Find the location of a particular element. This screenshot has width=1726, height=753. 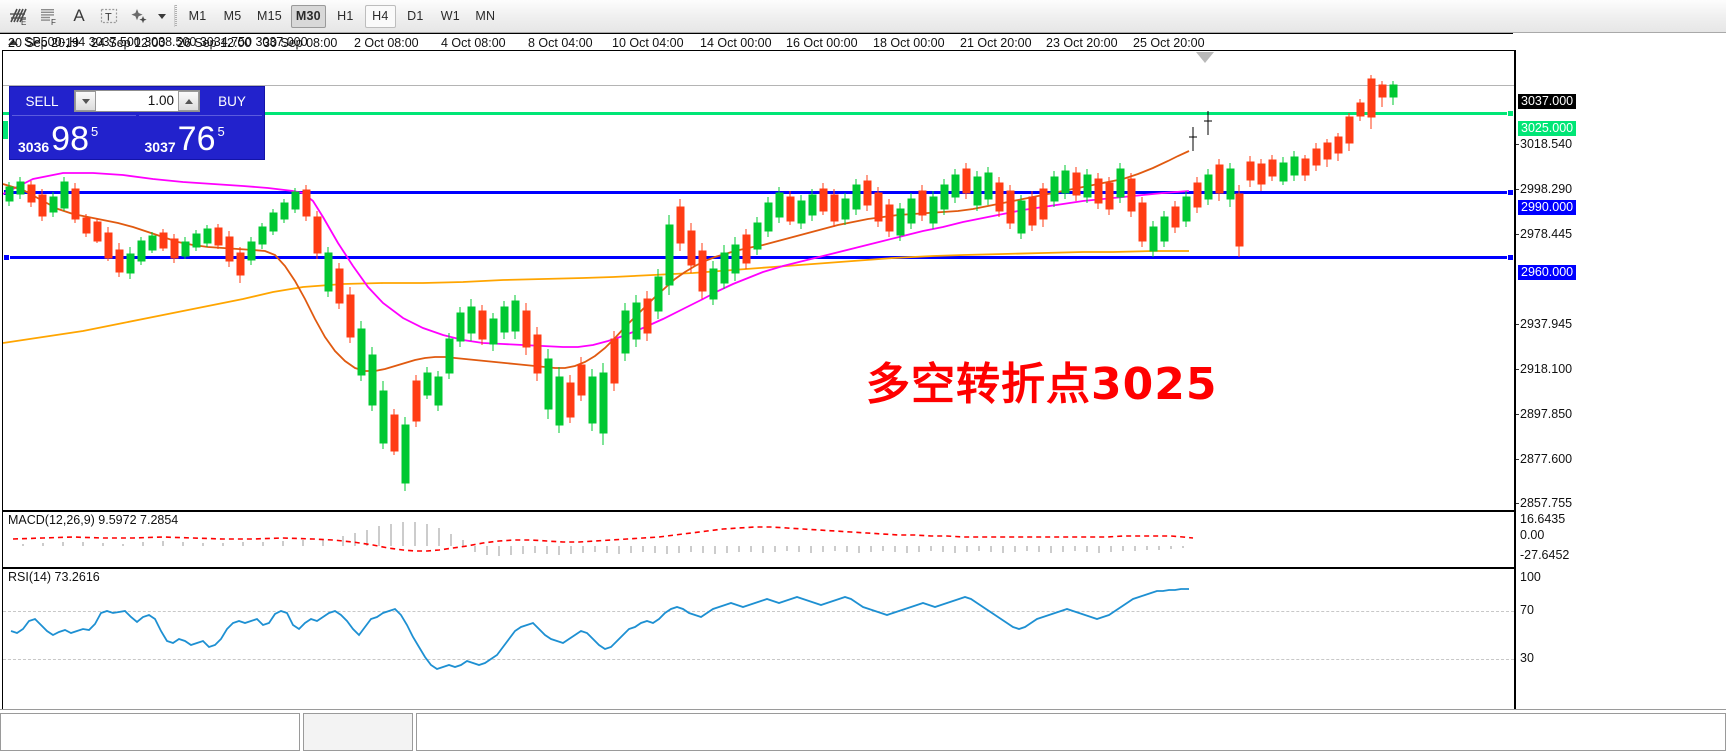

left-edge-price-marker is located at coordinates (5, 130).